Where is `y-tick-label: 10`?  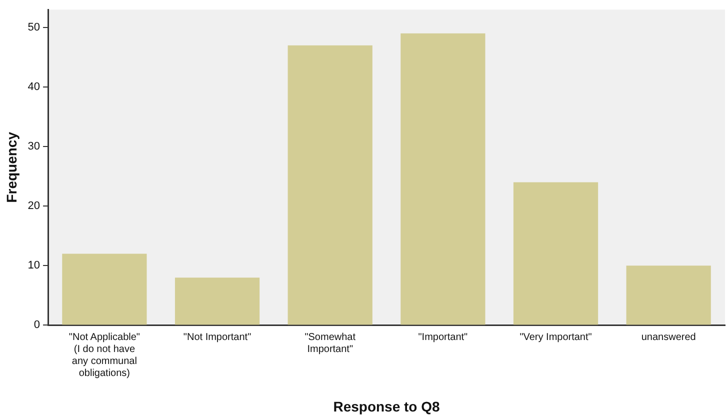 y-tick-label: 10 is located at coordinates (34, 266).